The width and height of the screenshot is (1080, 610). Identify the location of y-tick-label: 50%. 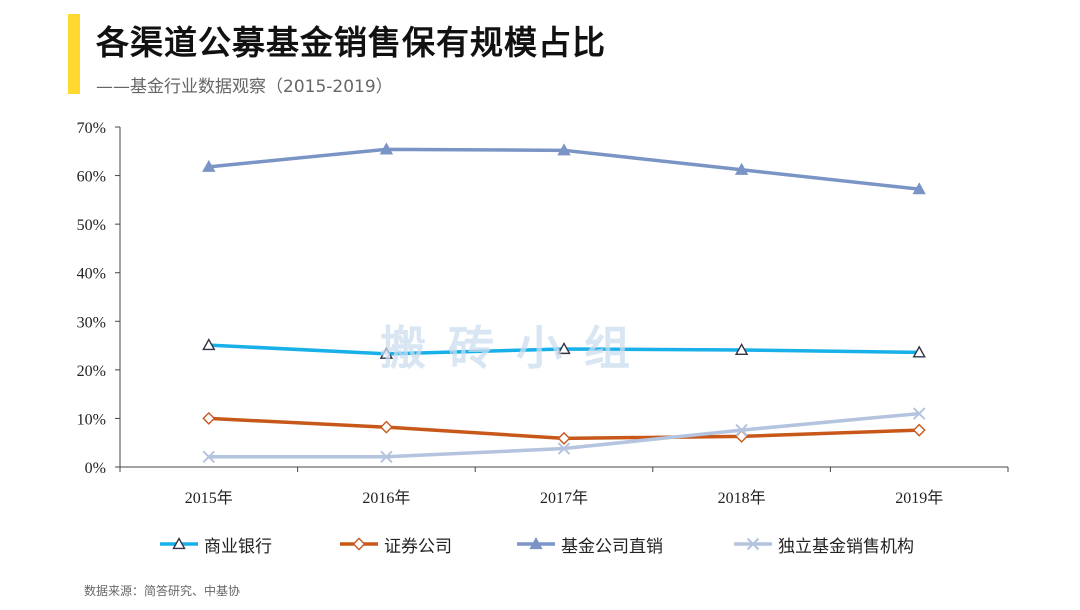
(91, 225).